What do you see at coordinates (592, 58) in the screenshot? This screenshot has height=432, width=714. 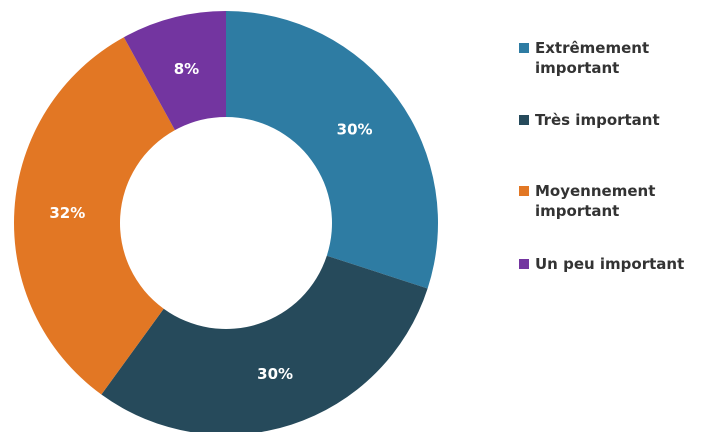 I see `legend-label: Extrêmement important` at bounding box center [592, 58].